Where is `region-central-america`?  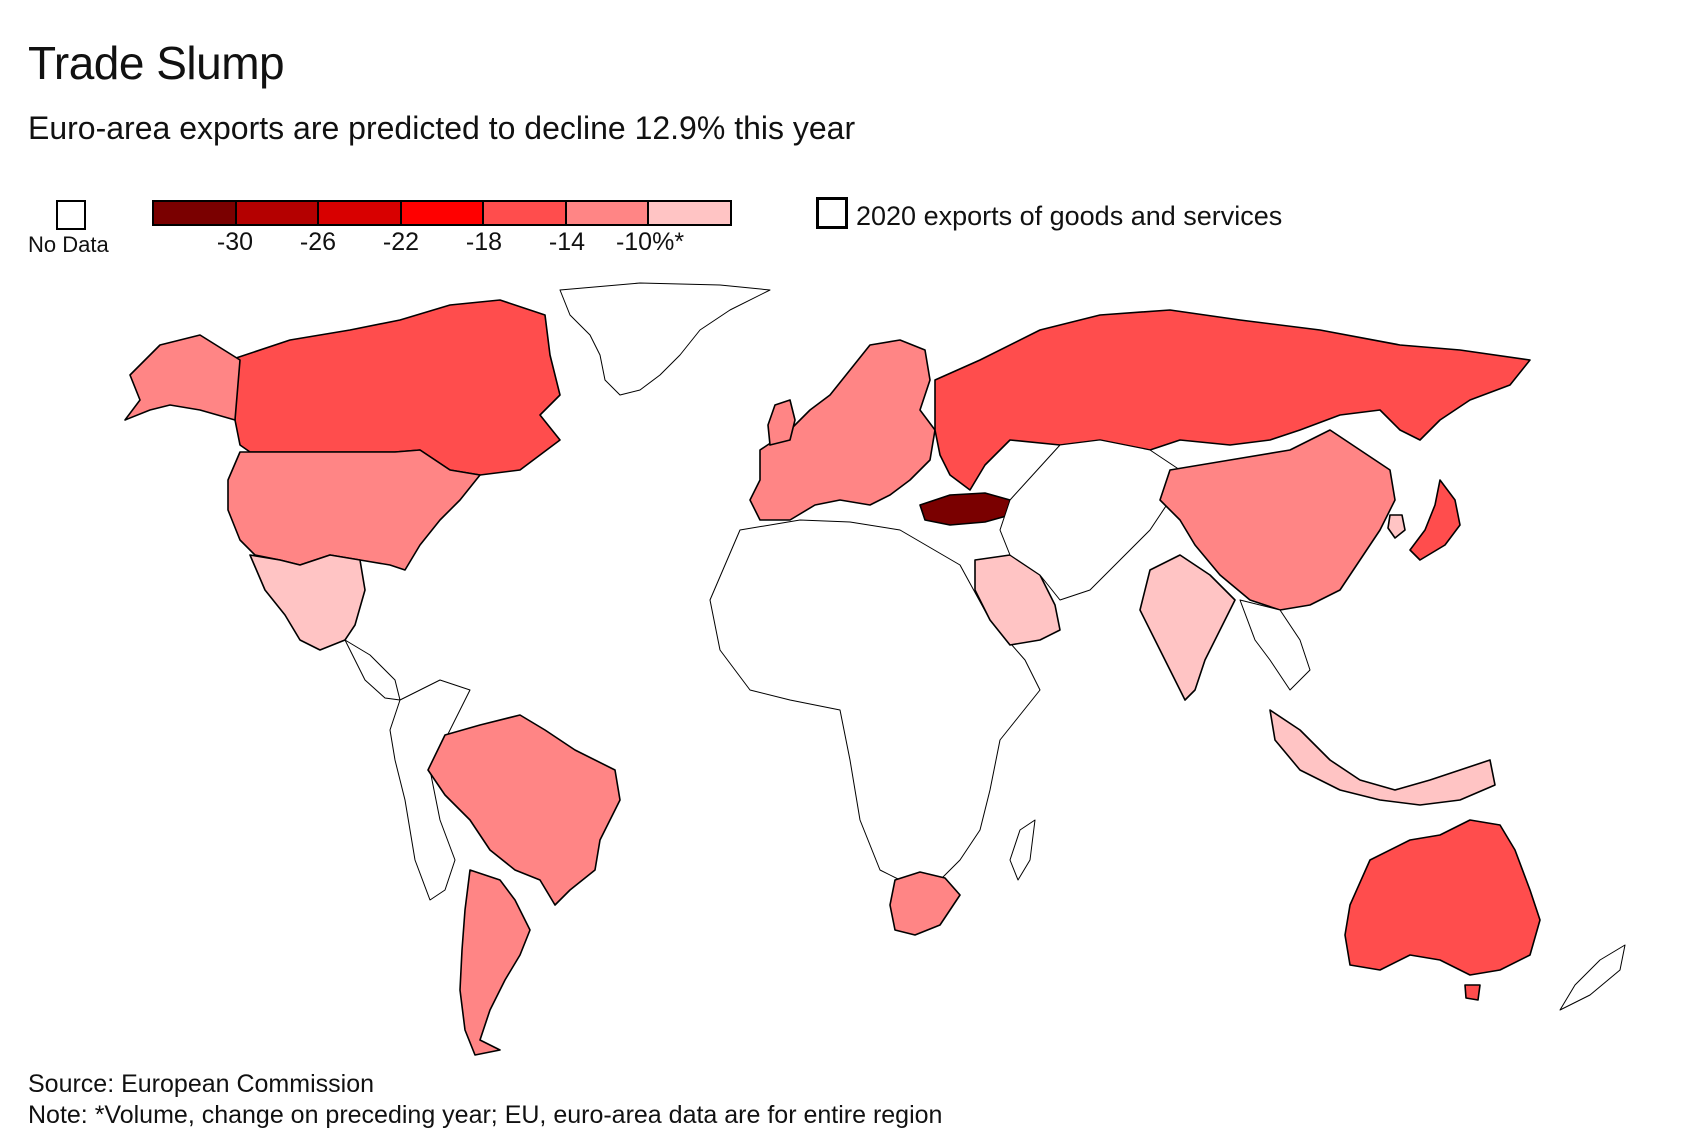
region-central-america is located at coordinates (372, 670).